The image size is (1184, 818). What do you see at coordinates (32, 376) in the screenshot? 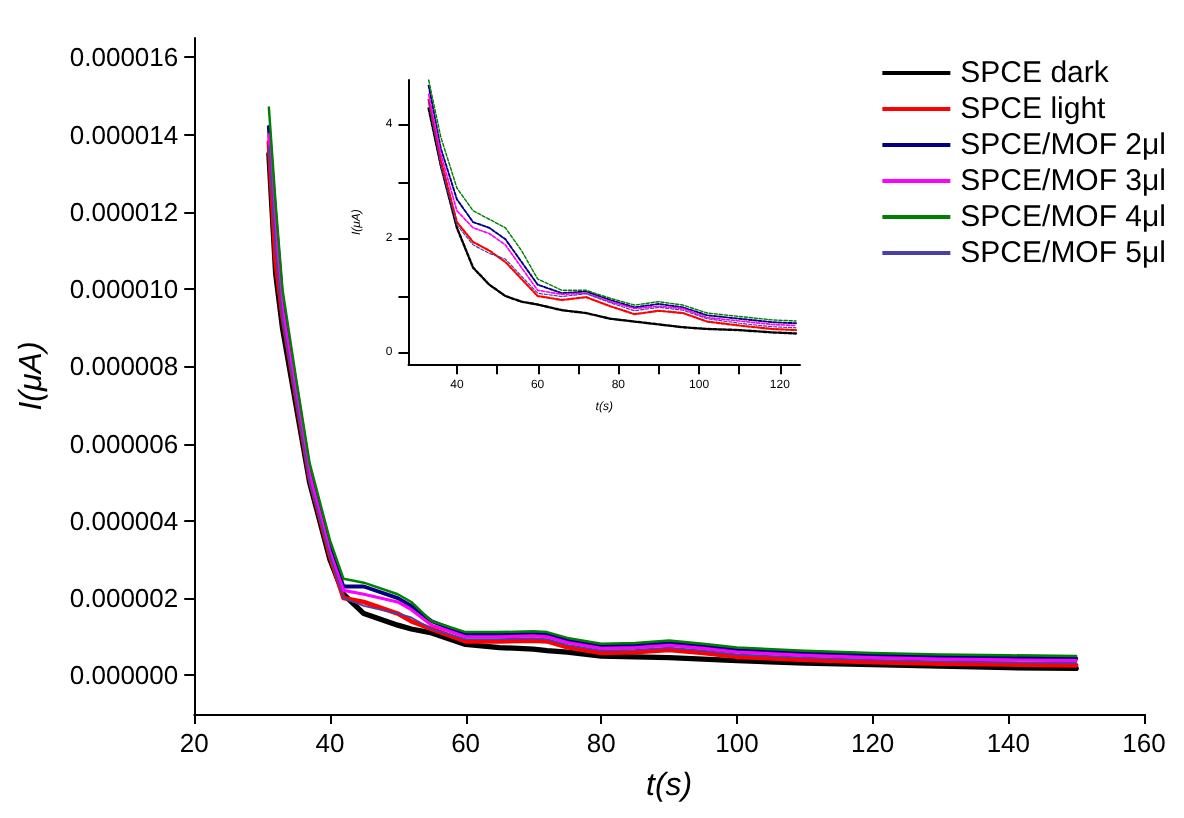
I see `y-axis-title: I(μA)` at bounding box center [32, 376].